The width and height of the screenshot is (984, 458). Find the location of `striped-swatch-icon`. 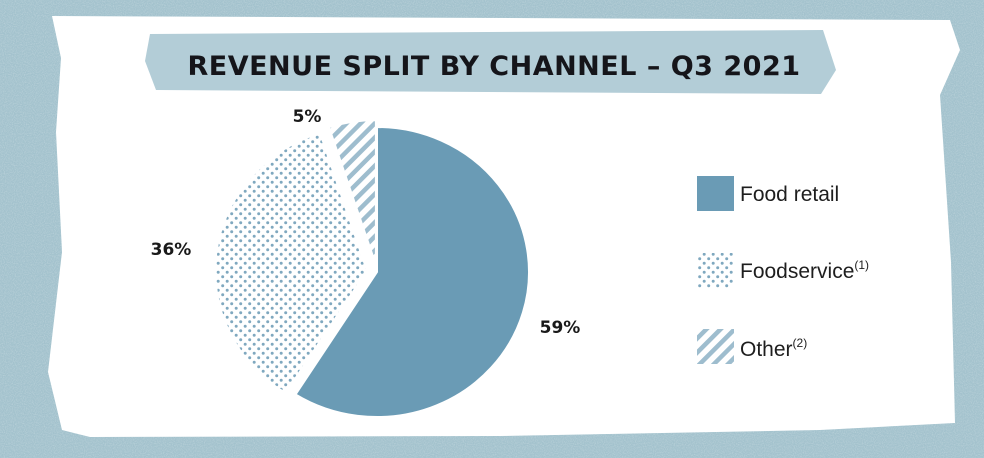

striped-swatch-icon is located at coordinates (715, 346).